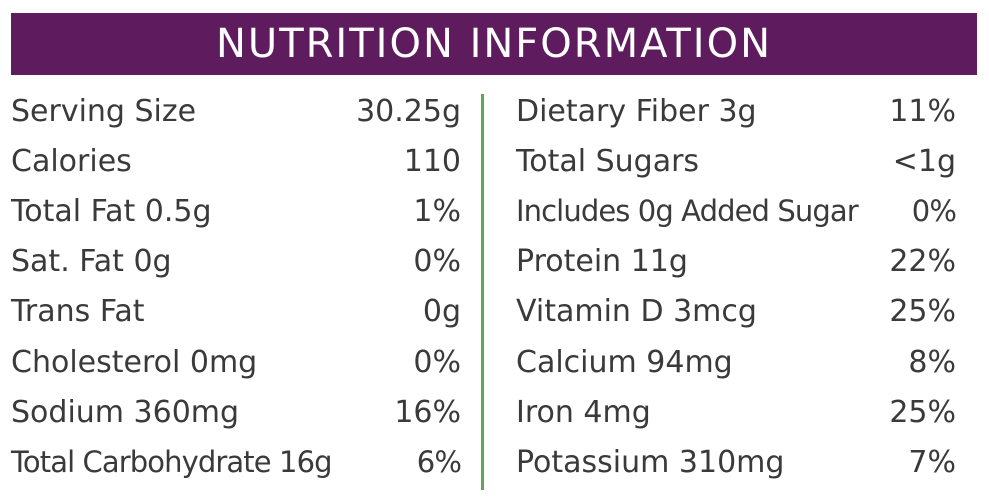 The image size is (989, 504). What do you see at coordinates (636, 312) in the screenshot?
I see `nutrient-label: Vitamin D 3mcg` at bounding box center [636, 312].